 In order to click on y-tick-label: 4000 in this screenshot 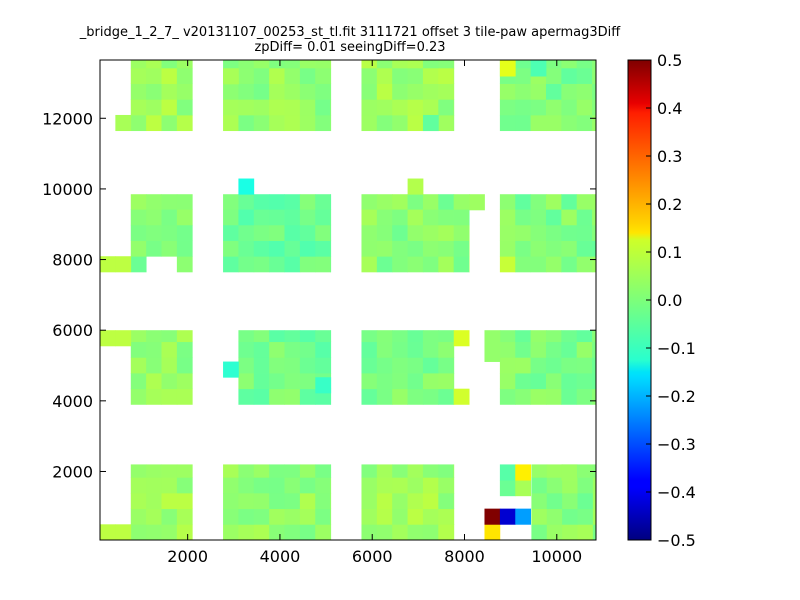, I will do `click(72, 401)`.